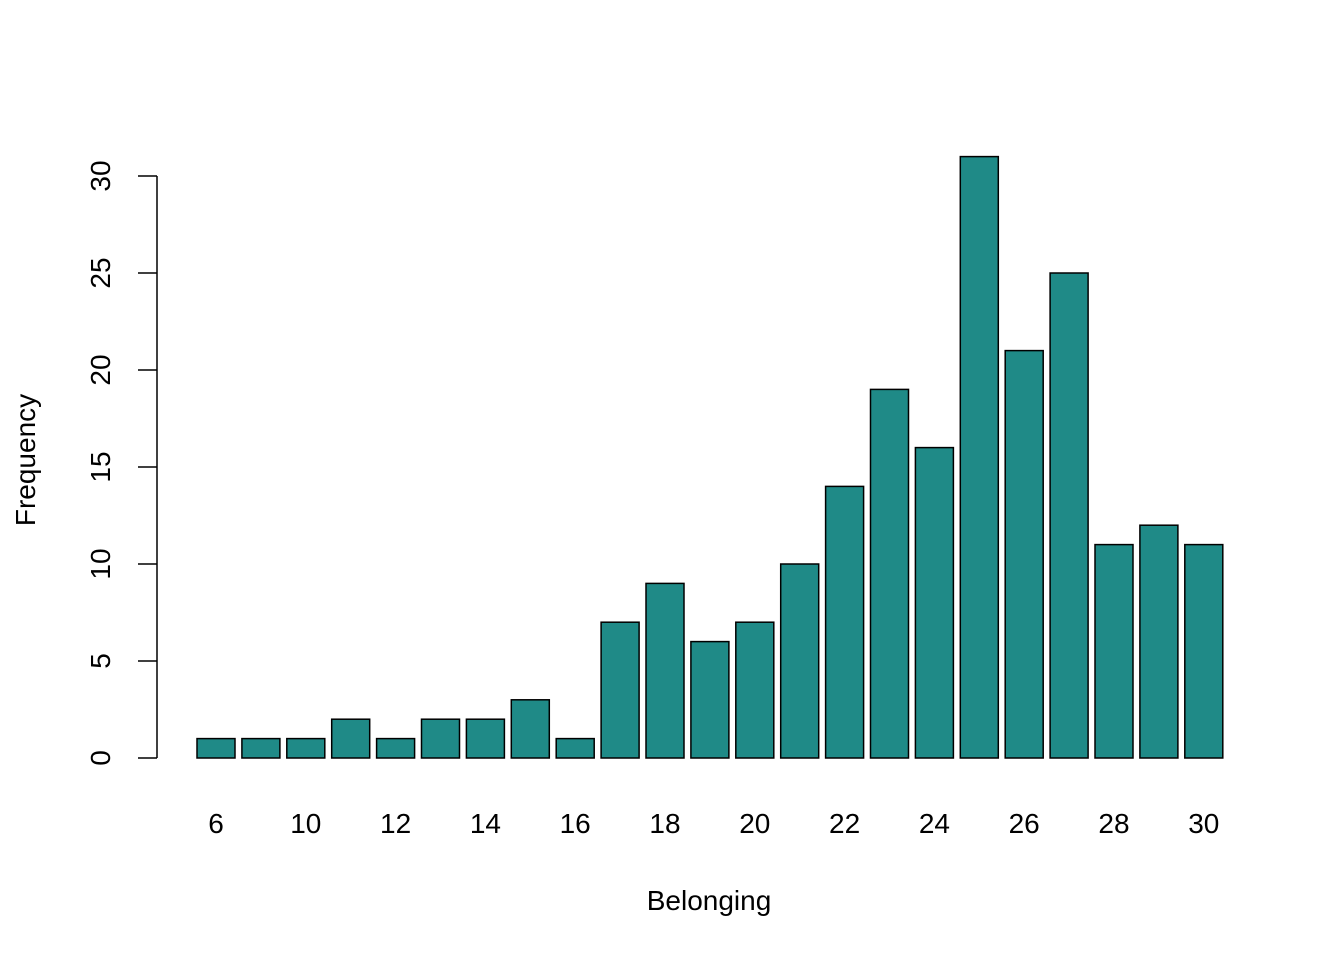 Image resolution: width=1344 pixels, height=960 pixels. Describe the element at coordinates (100, 661) in the screenshot. I see `y-tick-label: 5` at that location.